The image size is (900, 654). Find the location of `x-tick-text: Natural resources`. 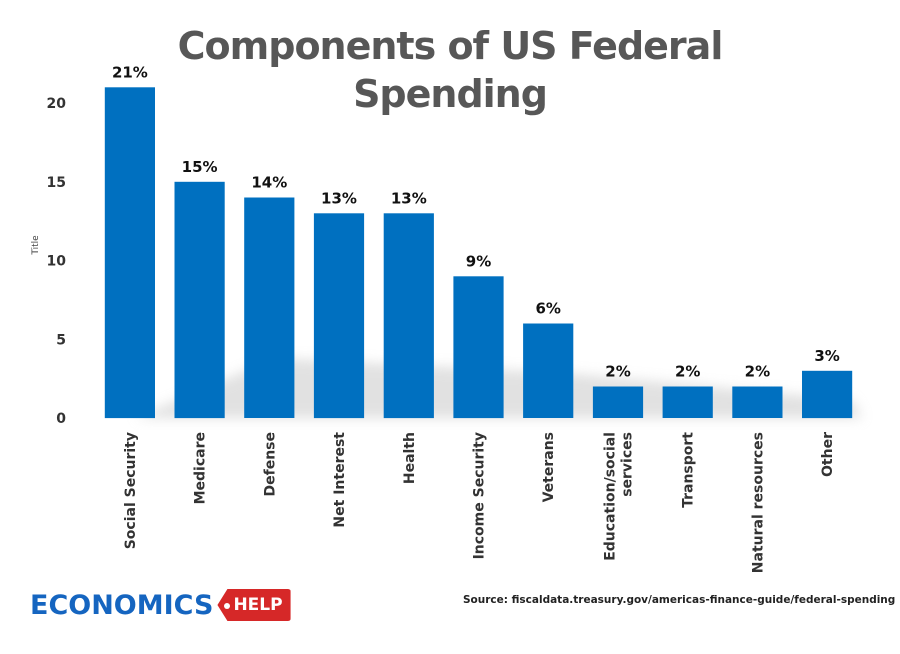

x-tick-text: Natural resources is located at coordinates (758, 502).